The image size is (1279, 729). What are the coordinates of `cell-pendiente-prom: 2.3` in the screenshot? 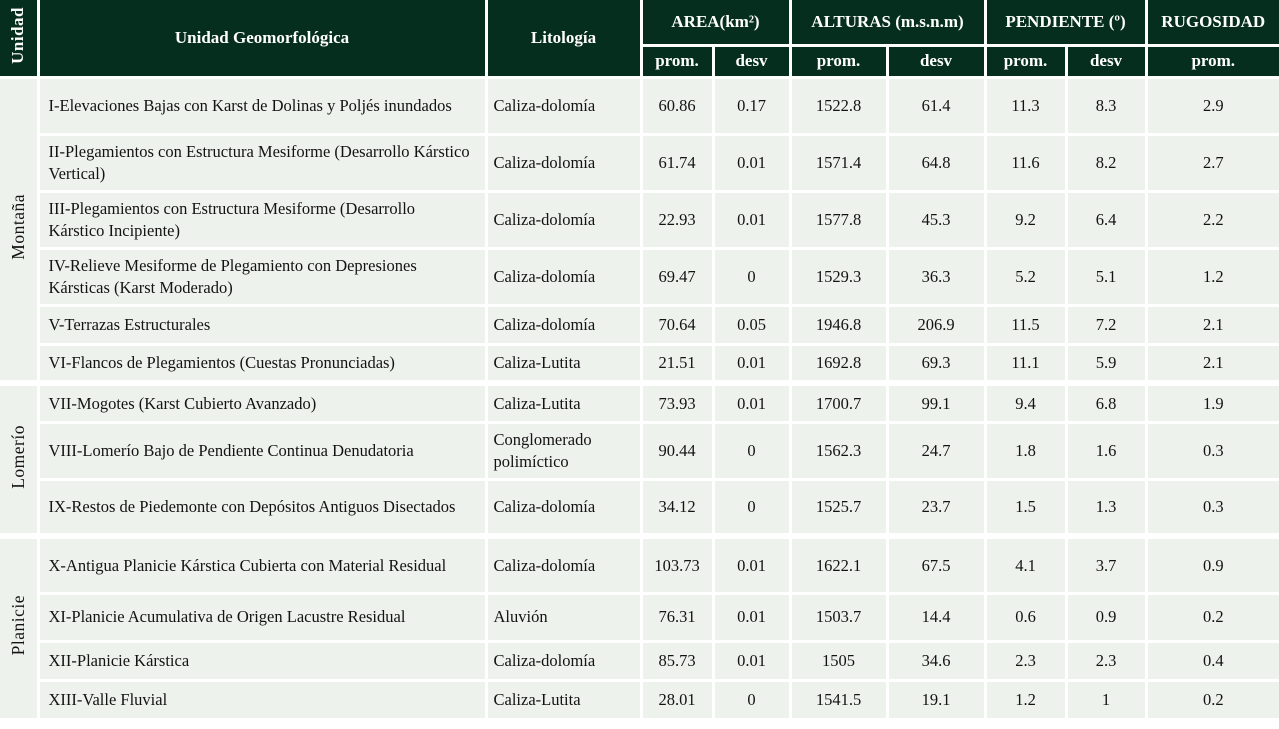 It's located at (1025, 660).